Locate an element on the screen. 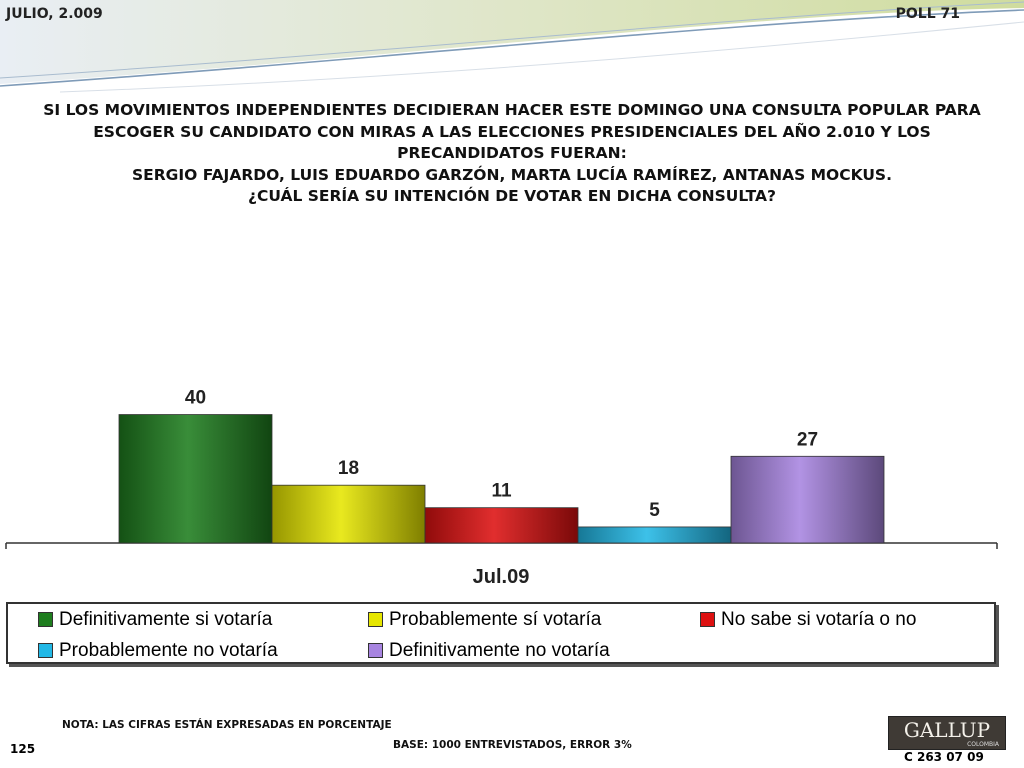  logo-subtext: COLOMBIA is located at coordinates (983, 744).